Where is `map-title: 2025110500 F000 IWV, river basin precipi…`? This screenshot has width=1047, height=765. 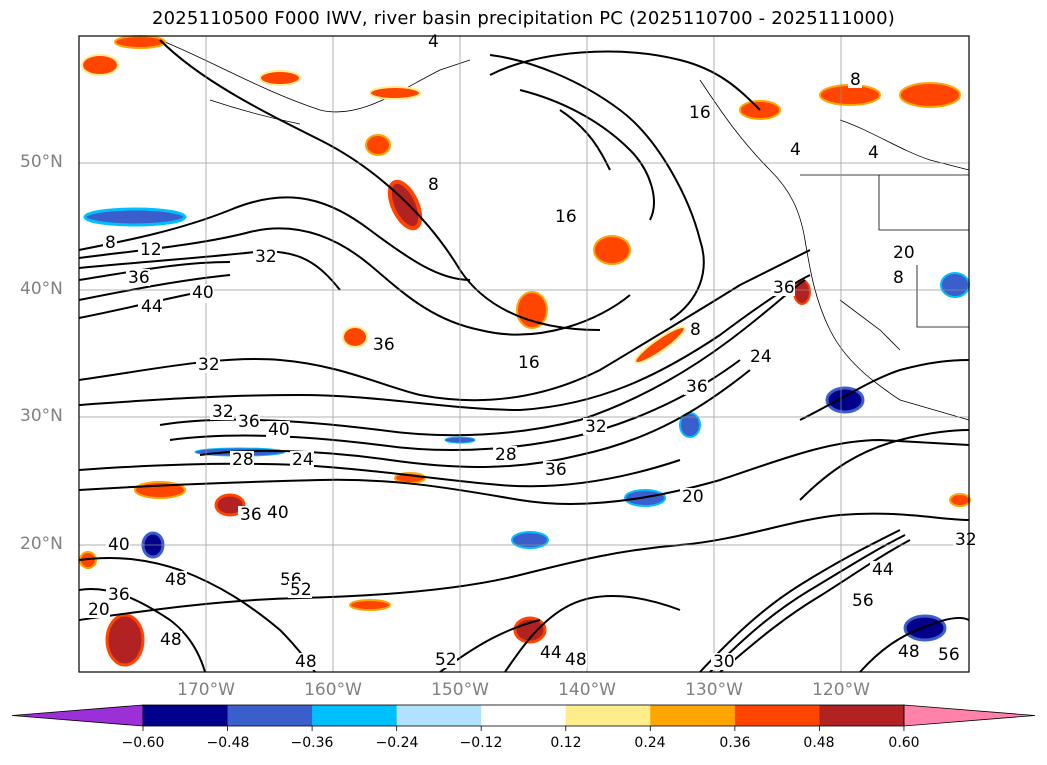 map-title: 2025110500 F000 IWV, river basin precipi… is located at coordinates (523, 18).